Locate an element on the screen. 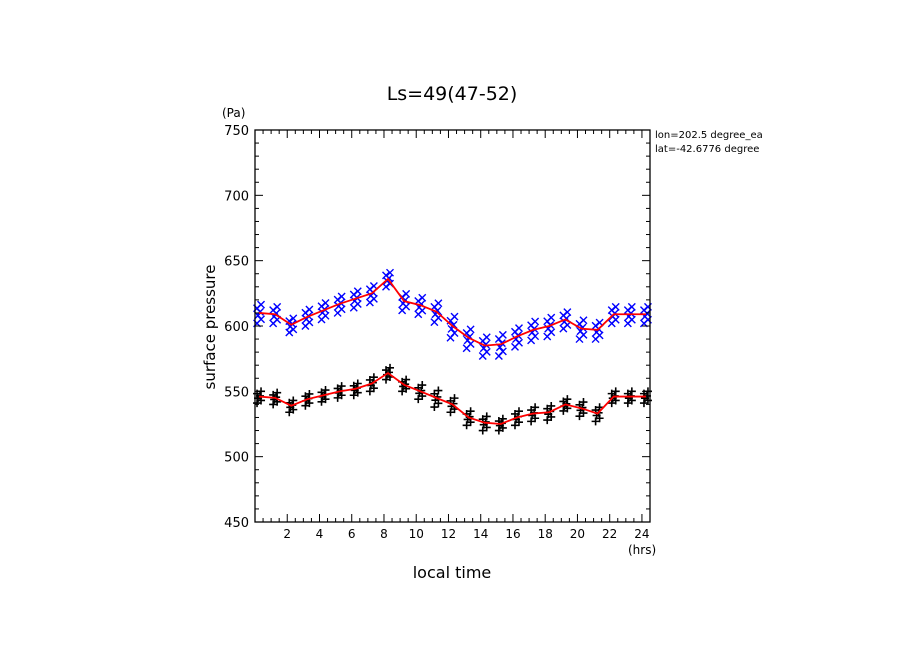  x-tick-label: 4 is located at coordinates (320, 534).